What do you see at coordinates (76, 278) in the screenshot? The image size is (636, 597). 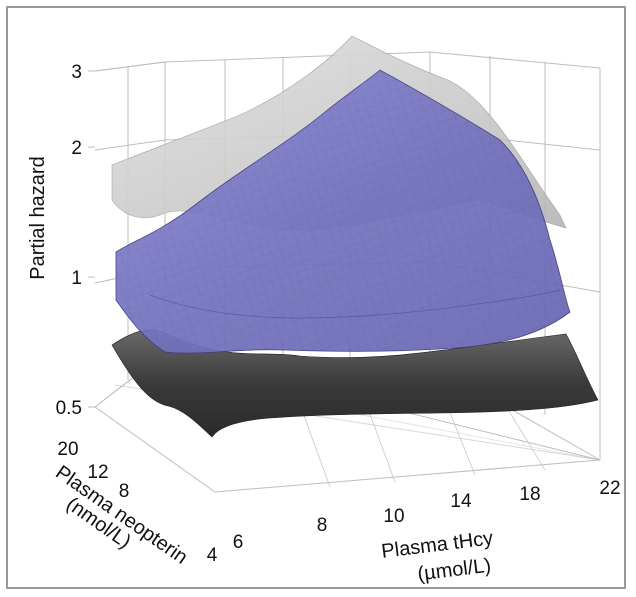 I see `z-tick-label: 1` at bounding box center [76, 278].